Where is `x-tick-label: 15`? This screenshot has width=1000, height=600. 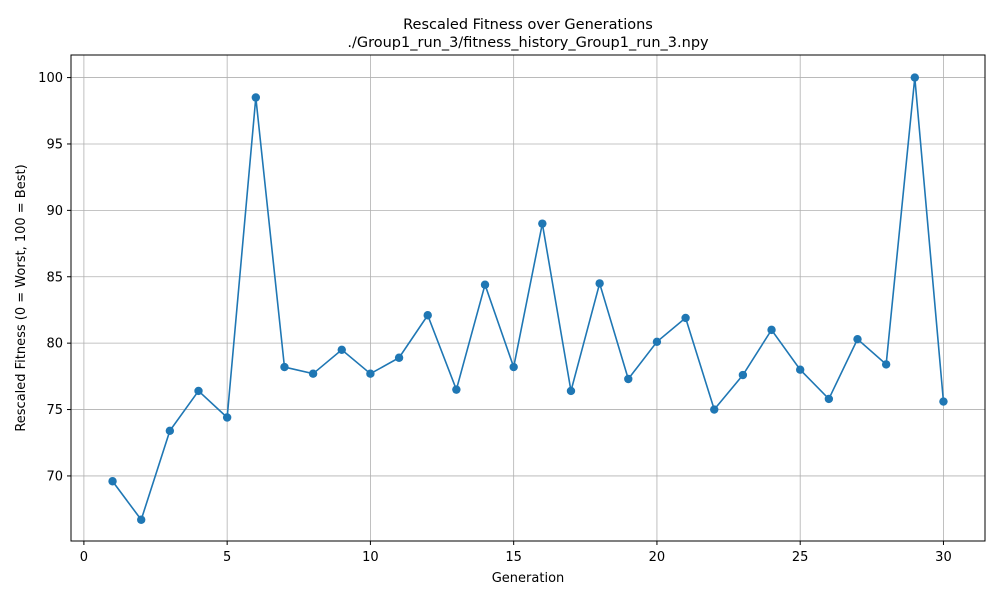
x-tick-label: 15 is located at coordinates (513, 557).